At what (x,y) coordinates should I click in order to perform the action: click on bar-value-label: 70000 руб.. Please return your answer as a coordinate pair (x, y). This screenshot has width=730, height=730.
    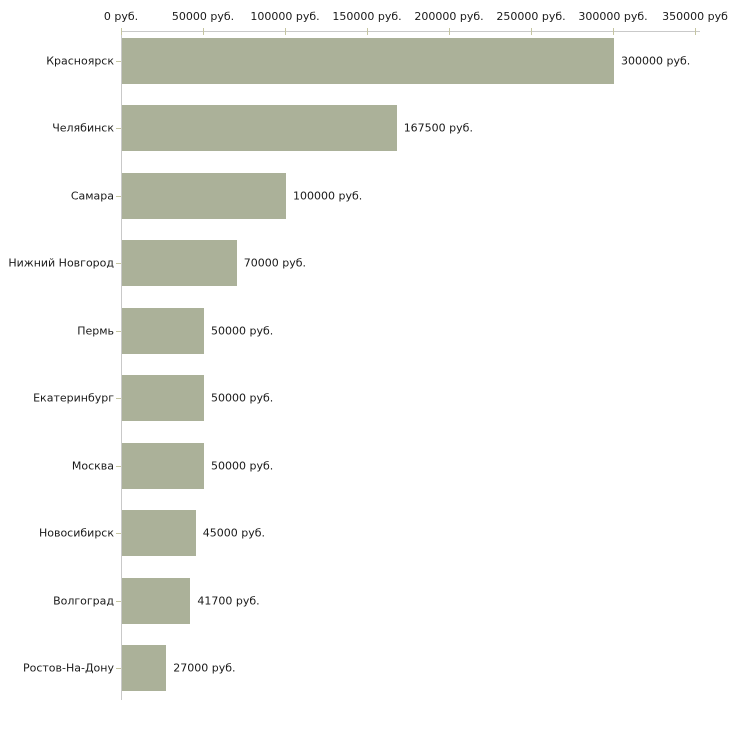
    Looking at the image, I should click on (275, 263).